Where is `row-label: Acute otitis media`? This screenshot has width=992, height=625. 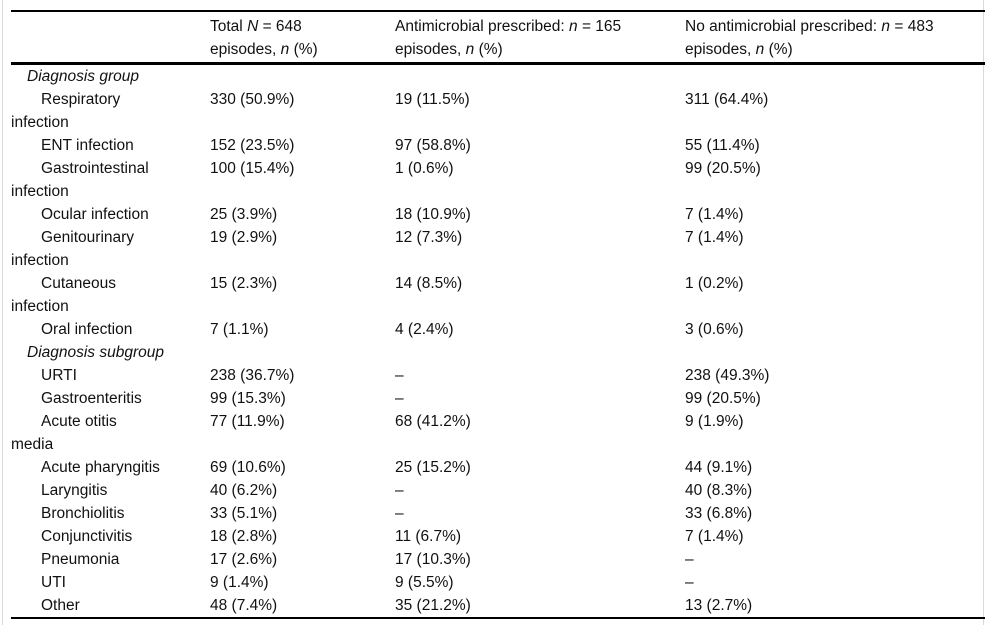
row-label: Acute otitis media is located at coordinates (64, 433).